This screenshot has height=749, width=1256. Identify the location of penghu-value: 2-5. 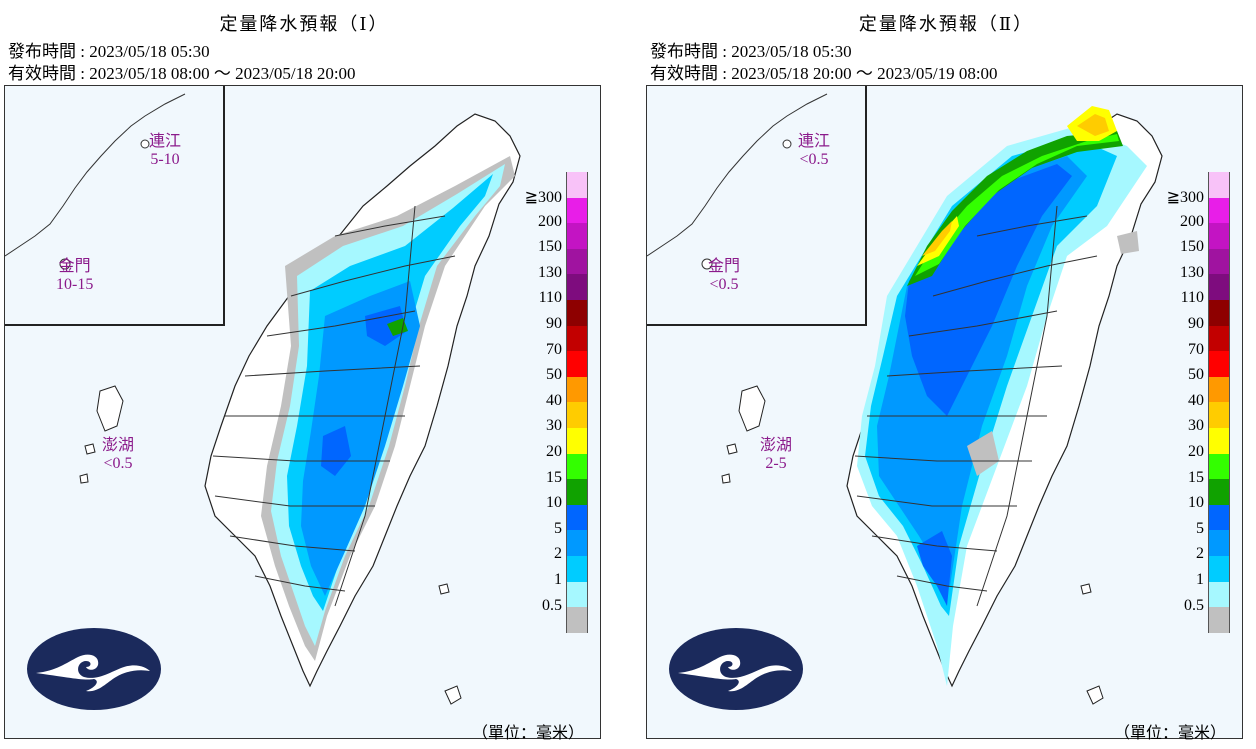
(776, 463).